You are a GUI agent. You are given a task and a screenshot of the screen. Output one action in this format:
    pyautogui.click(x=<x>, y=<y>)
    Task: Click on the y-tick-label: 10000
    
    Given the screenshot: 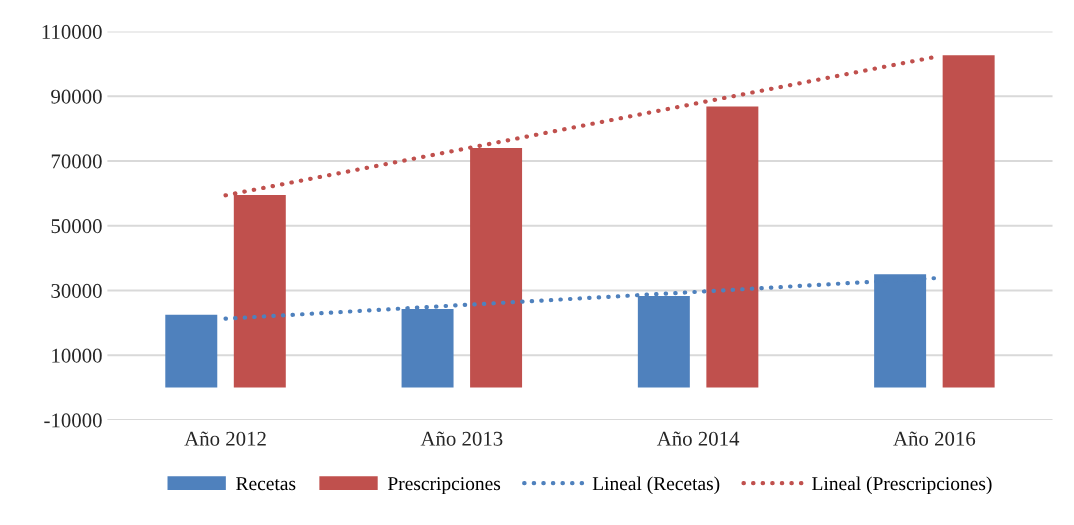 What is the action you would take?
    pyautogui.click(x=77, y=355)
    